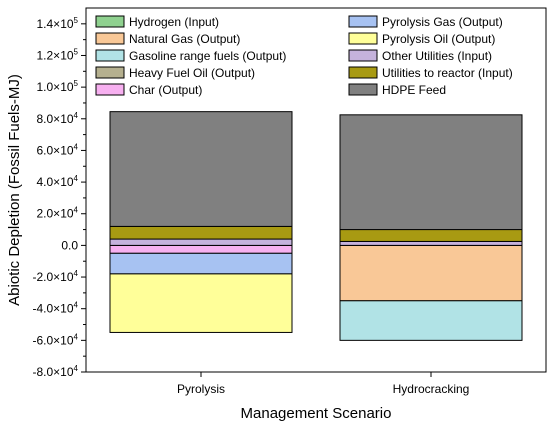 This screenshot has height=425, width=550. Describe the element at coordinates (431, 389) in the screenshot. I see `x-tick-label: Hydrocracking` at that location.